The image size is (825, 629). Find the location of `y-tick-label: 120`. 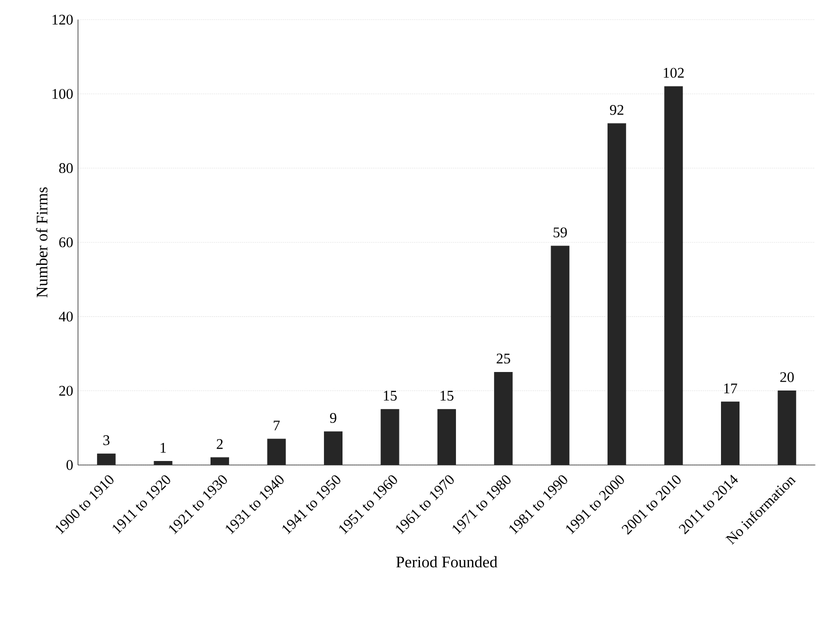

y-tick-label: 120 is located at coordinates (62, 19).